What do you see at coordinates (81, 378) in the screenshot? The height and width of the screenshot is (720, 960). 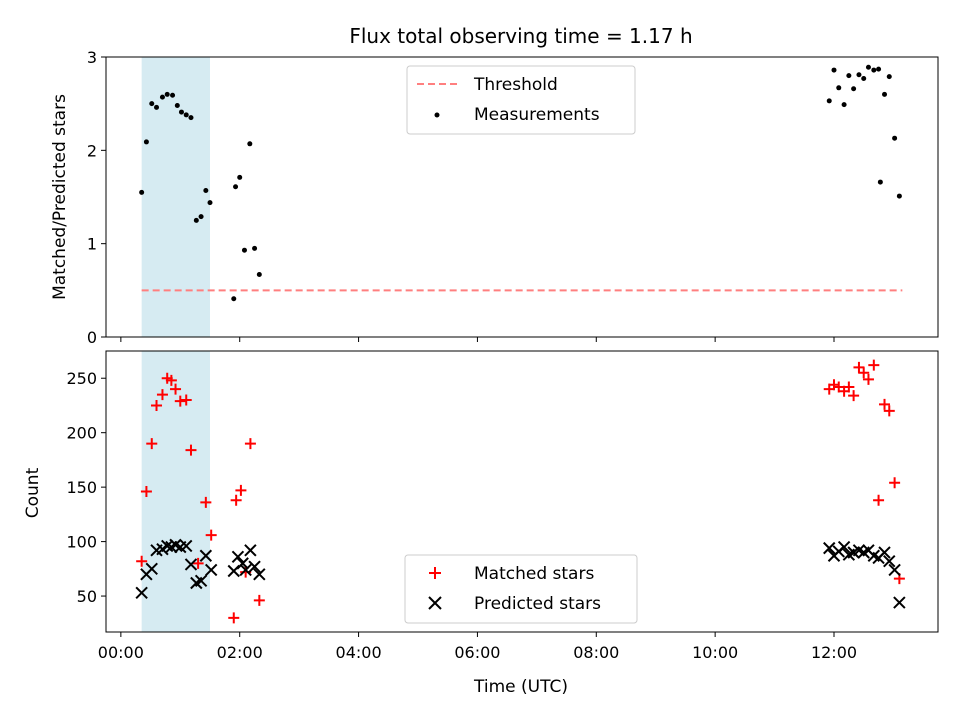 I see `bottom-y-tick-label: 250` at bounding box center [81, 378].